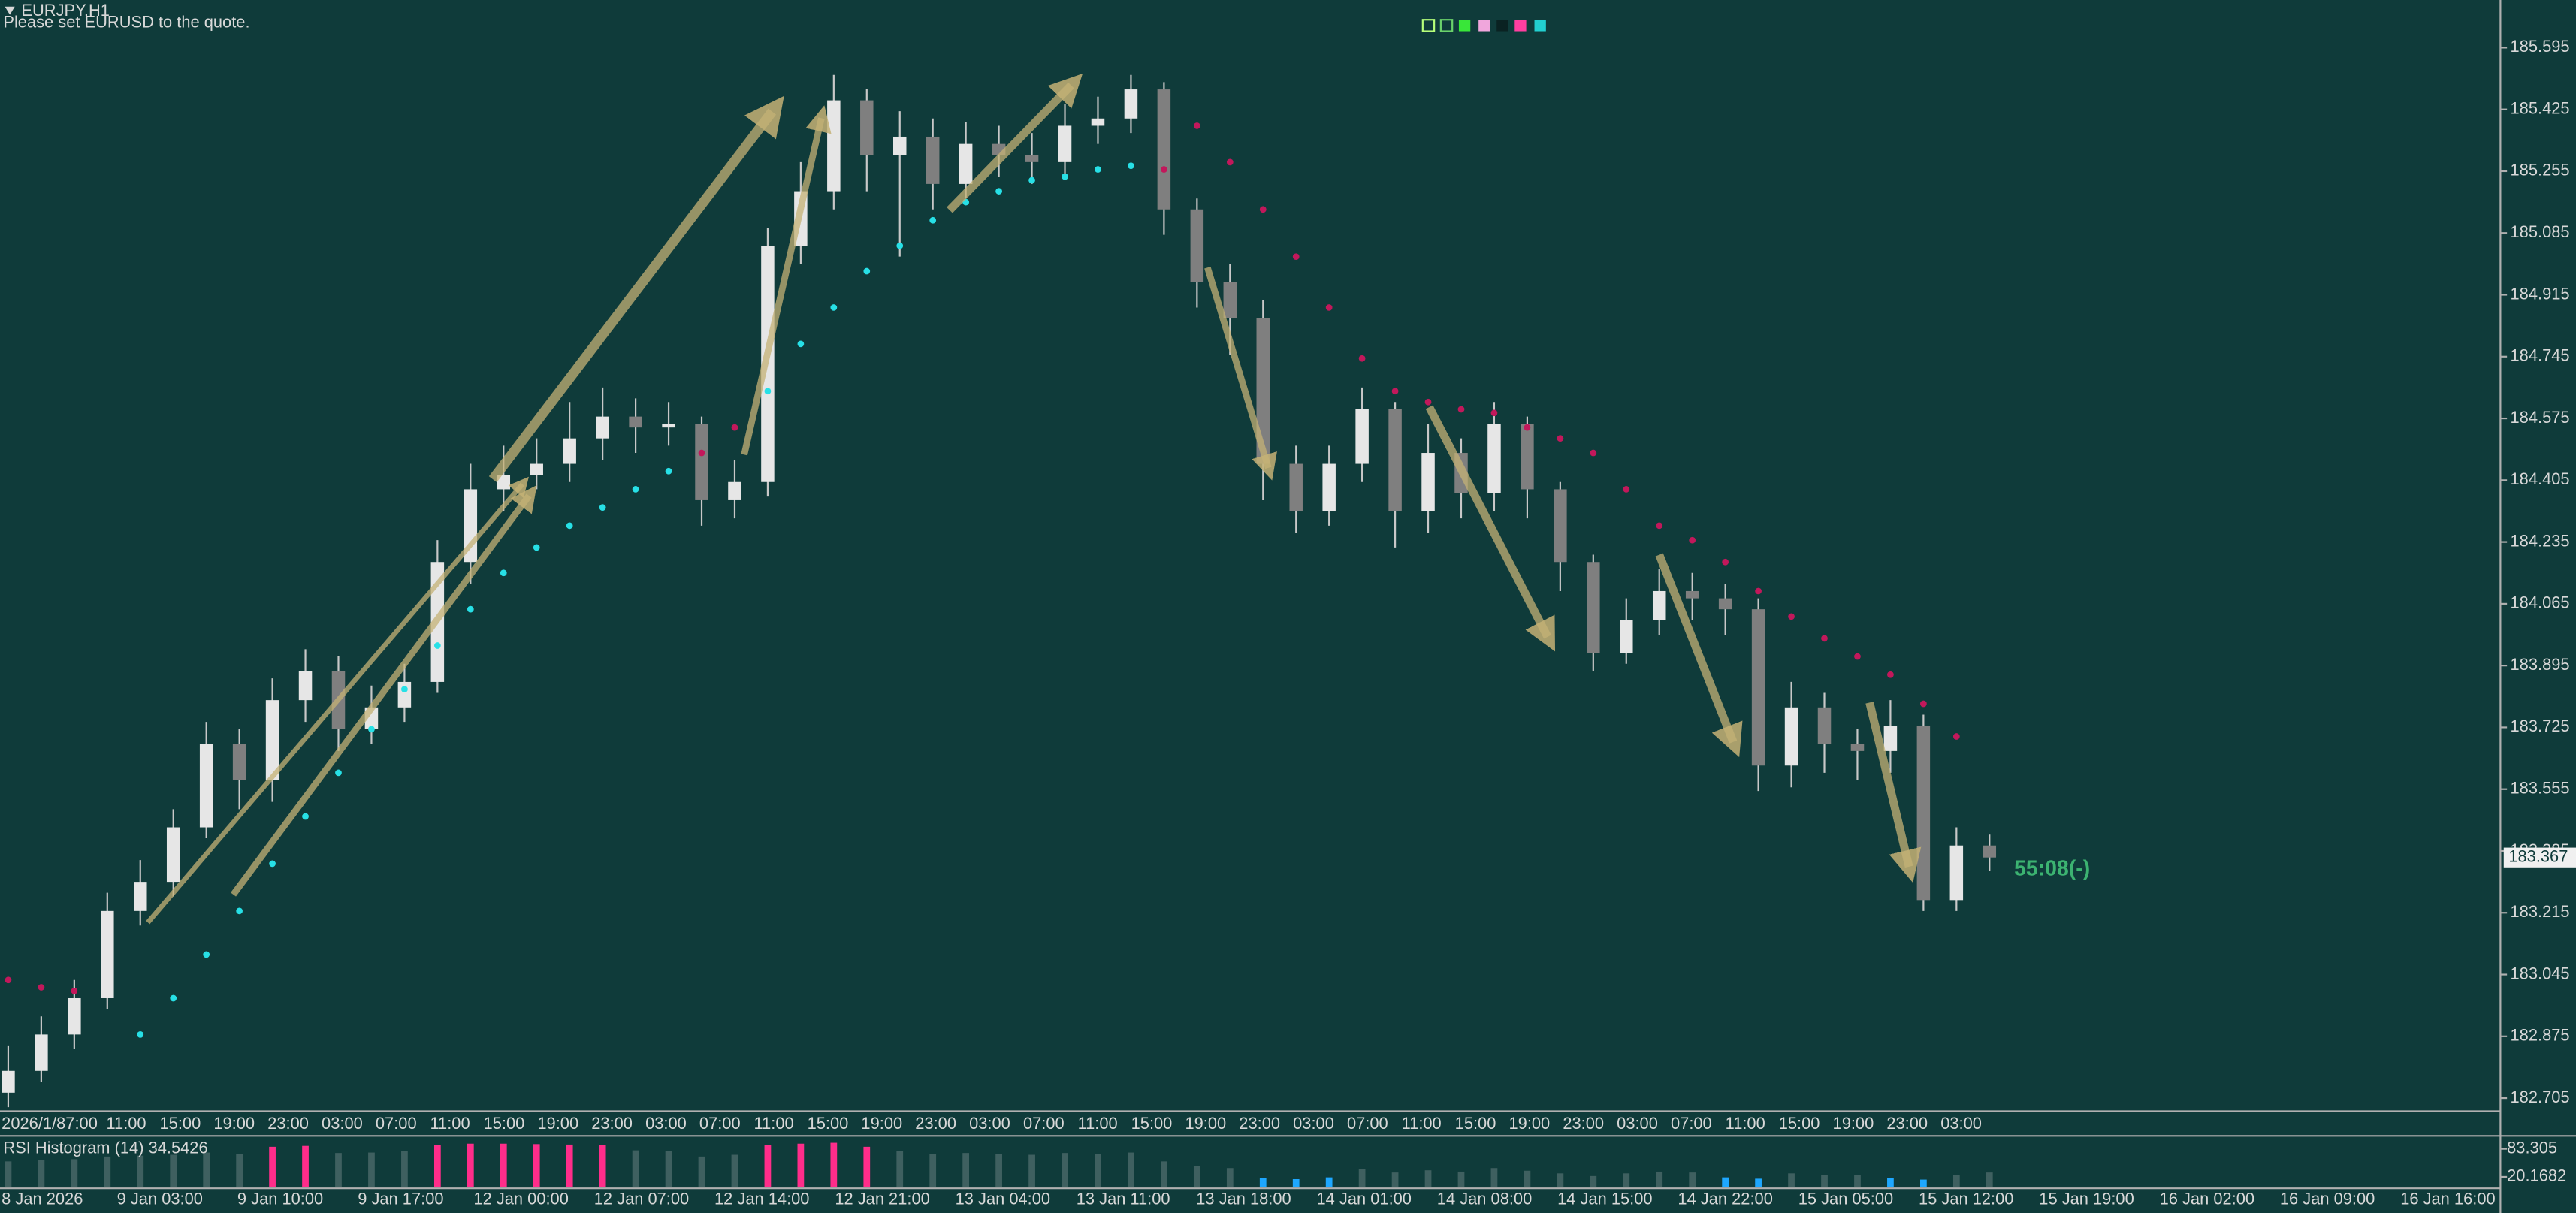  What do you see at coordinates (2540, 540) in the screenshot?
I see `y-tick-label: 184.235` at bounding box center [2540, 540].